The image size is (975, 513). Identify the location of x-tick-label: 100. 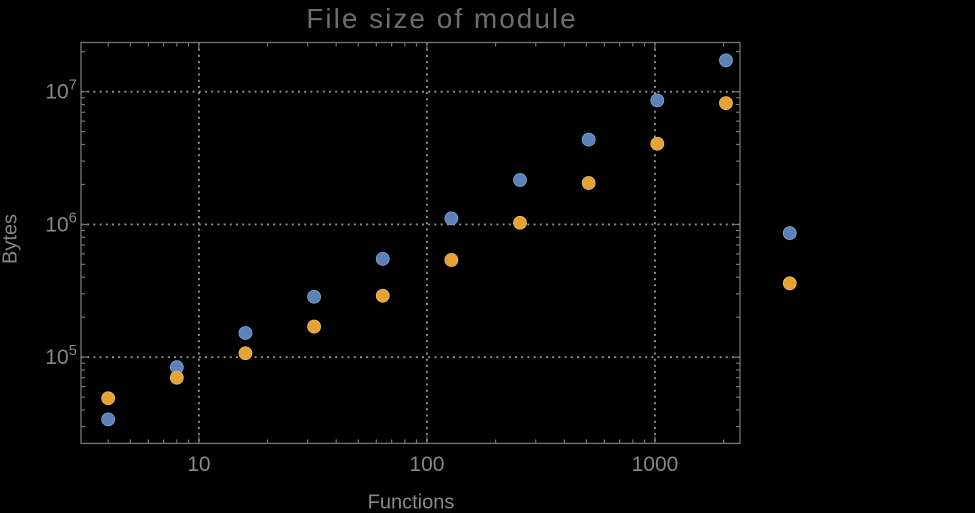
(426, 464).